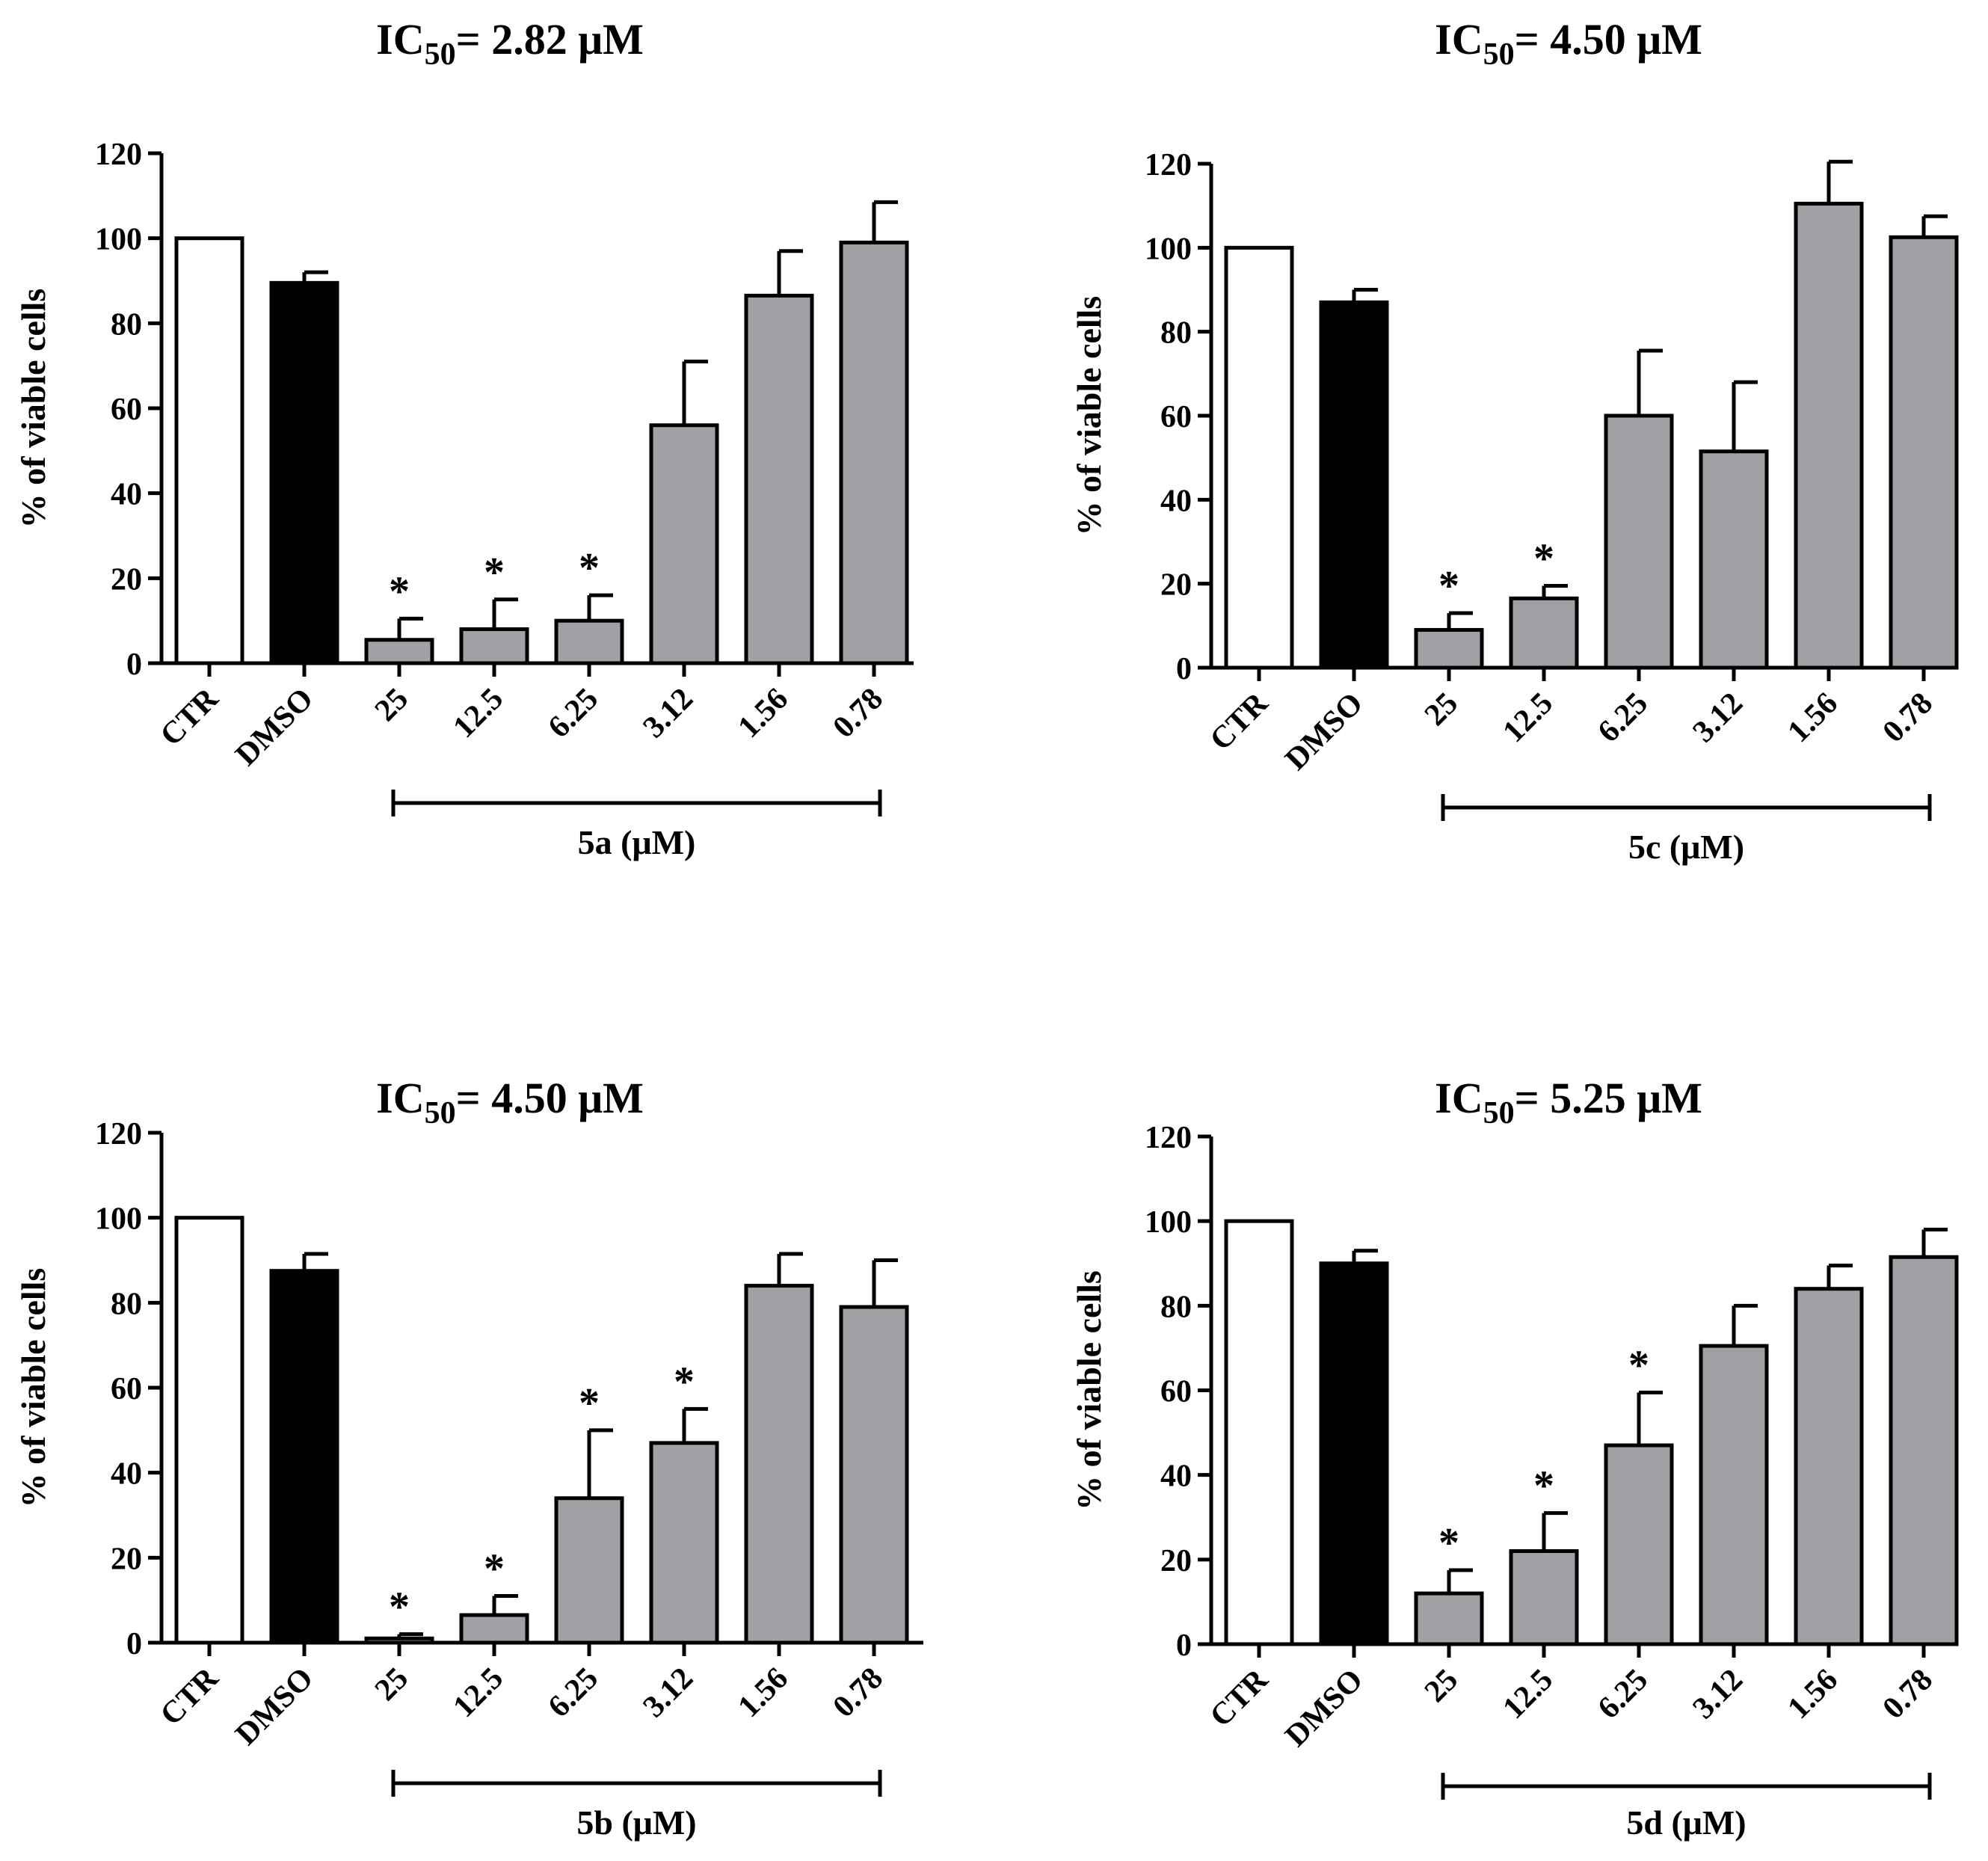 This screenshot has width=1988, height=1861. What do you see at coordinates (550, 39) in the screenshot?
I see `chart-title-suffix: = 2.82 μM` at bounding box center [550, 39].